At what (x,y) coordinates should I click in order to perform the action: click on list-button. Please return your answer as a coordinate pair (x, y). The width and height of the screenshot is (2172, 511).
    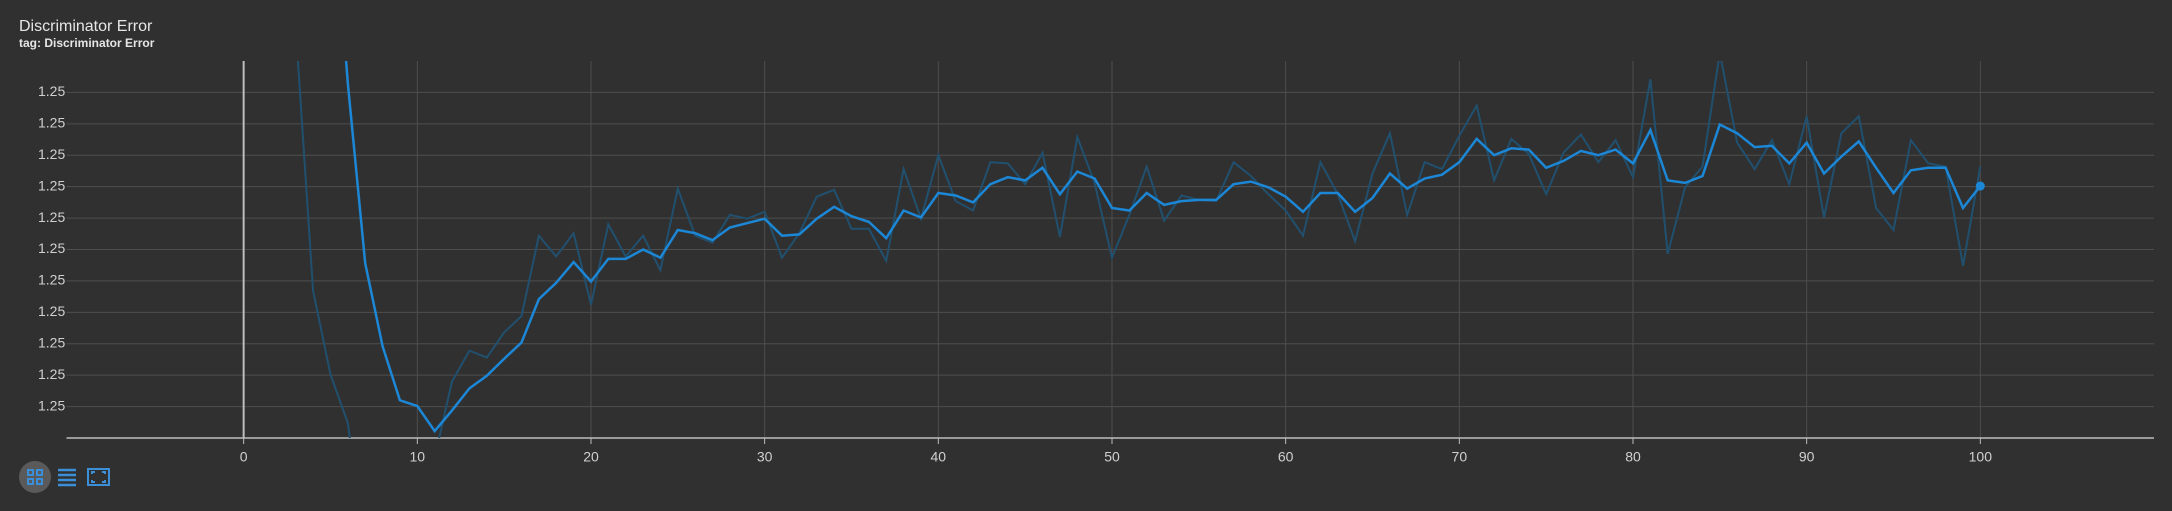
    Looking at the image, I should click on (67, 477).